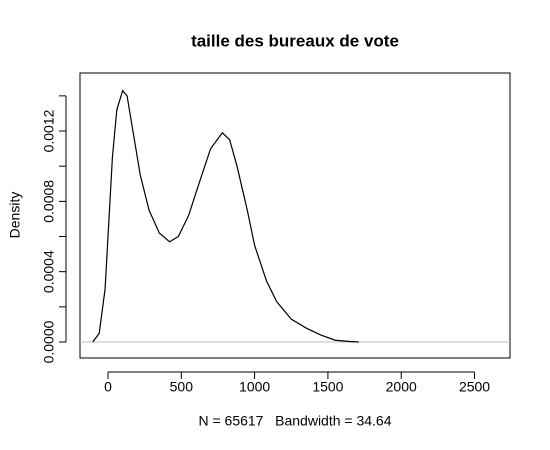 Image resolution: width=550 pixels, height=450 pixels. What do you see at coordinates (401, 387) in the screenshot?
I see `x-tick-label: 2000` at bounding box center [401, 387].